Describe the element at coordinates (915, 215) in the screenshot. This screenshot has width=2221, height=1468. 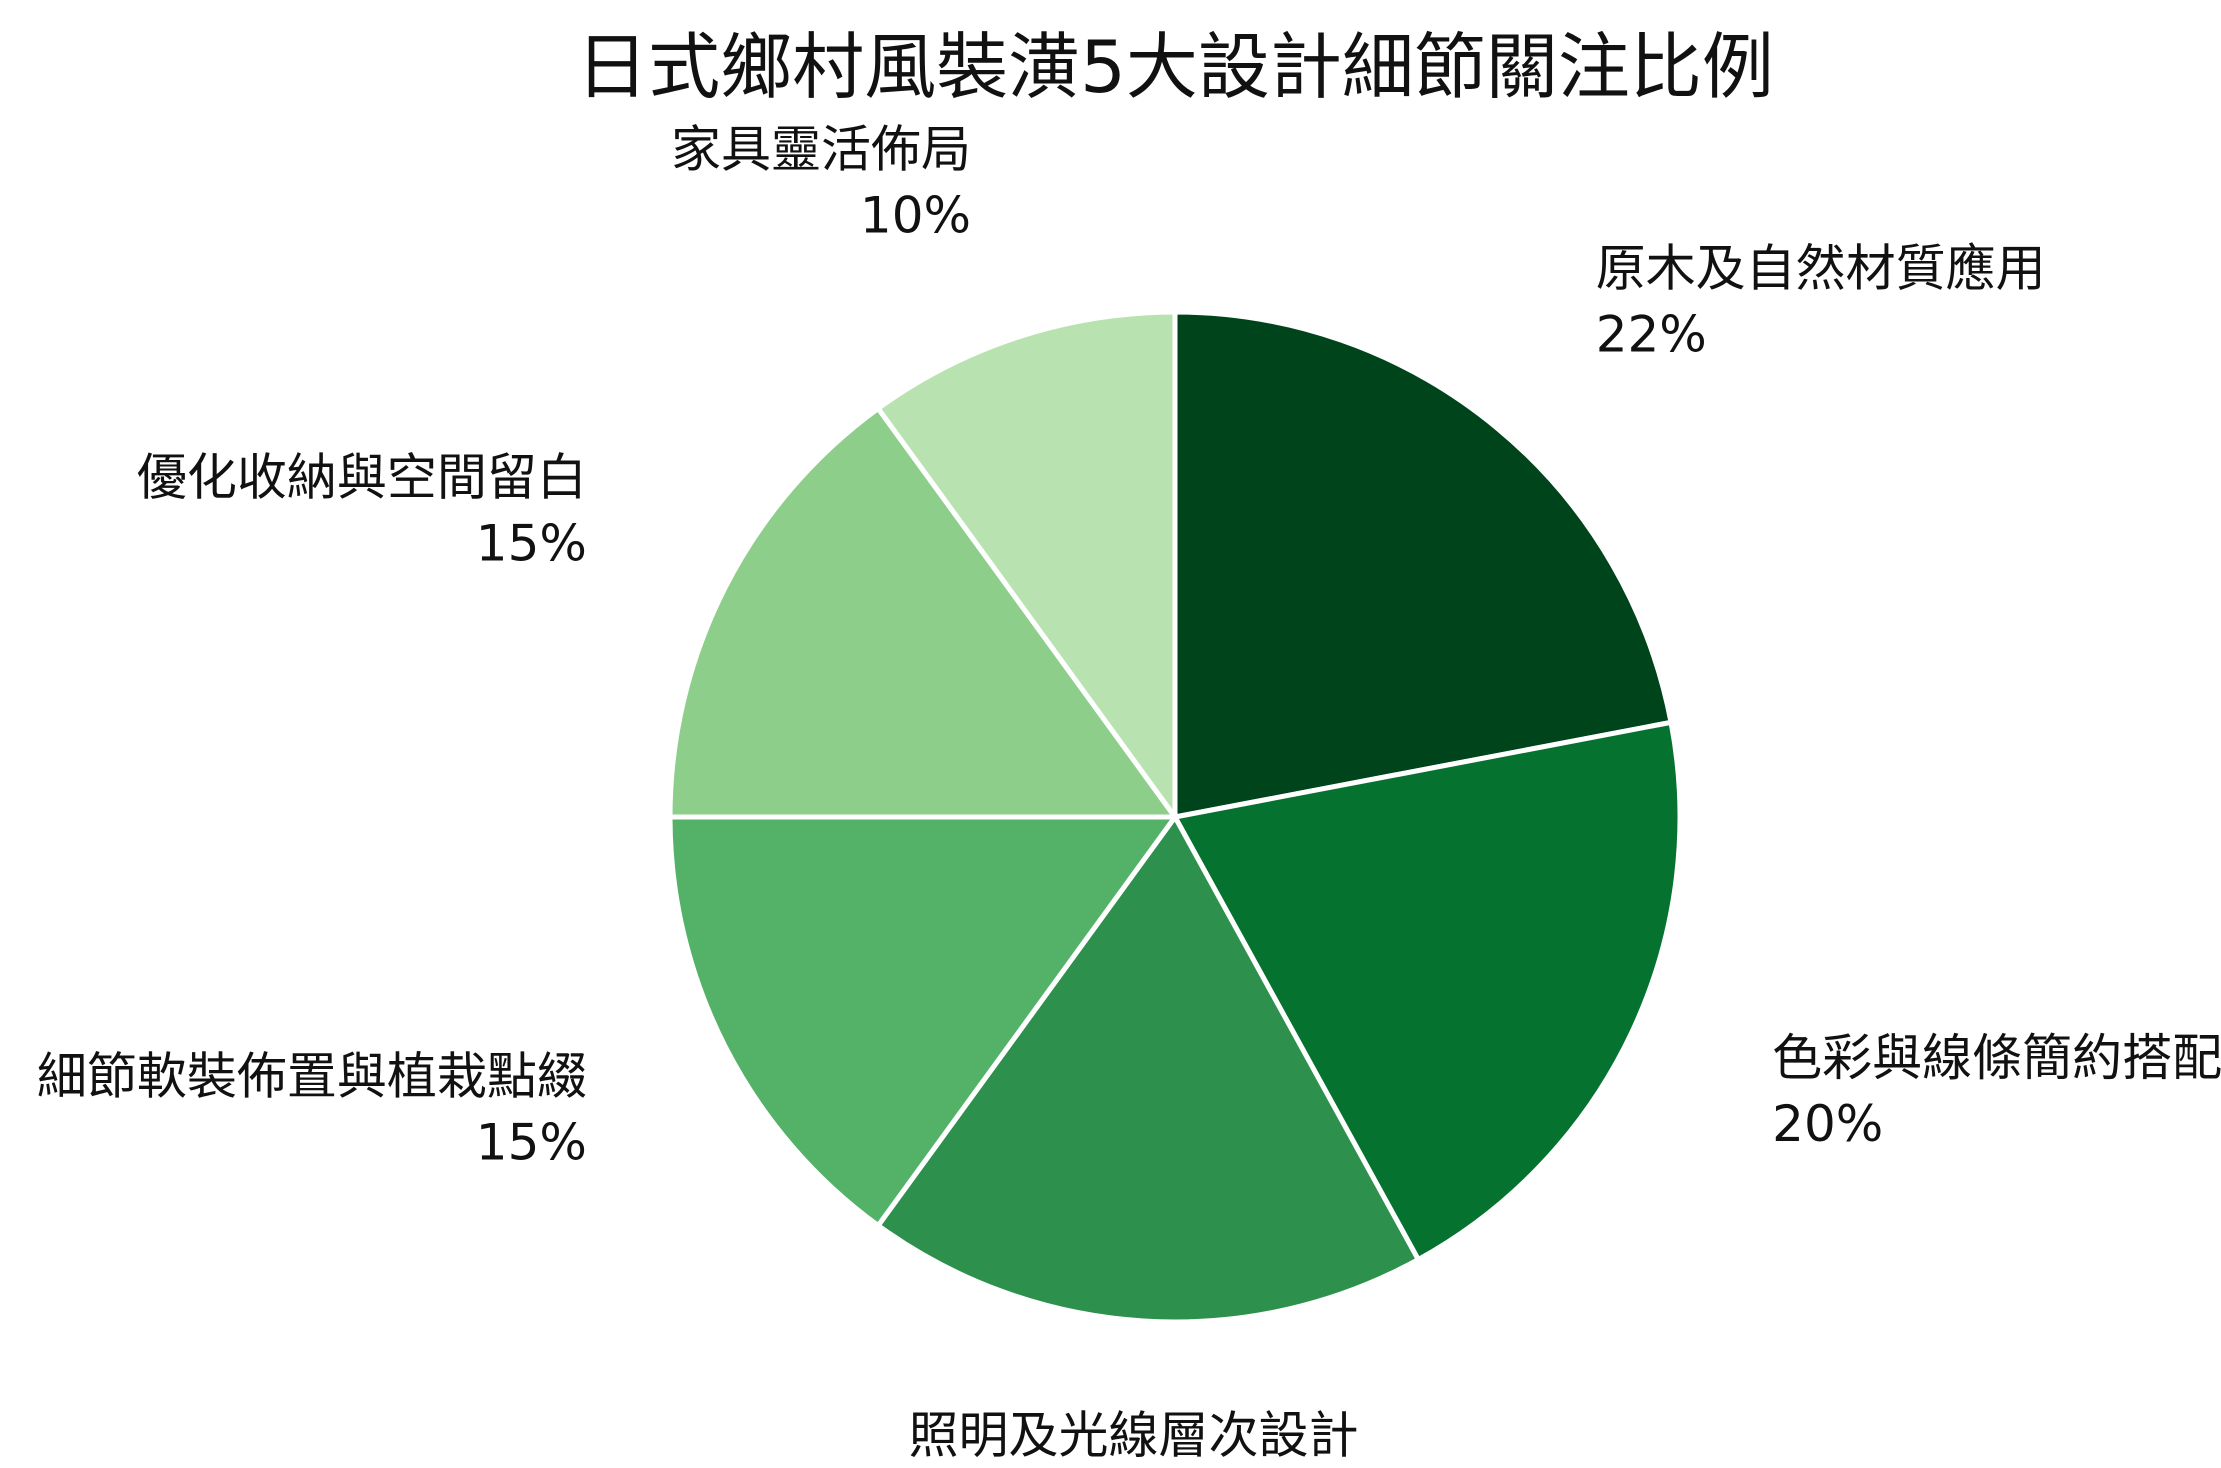
I see `slice-value-label: 10%` at that location.